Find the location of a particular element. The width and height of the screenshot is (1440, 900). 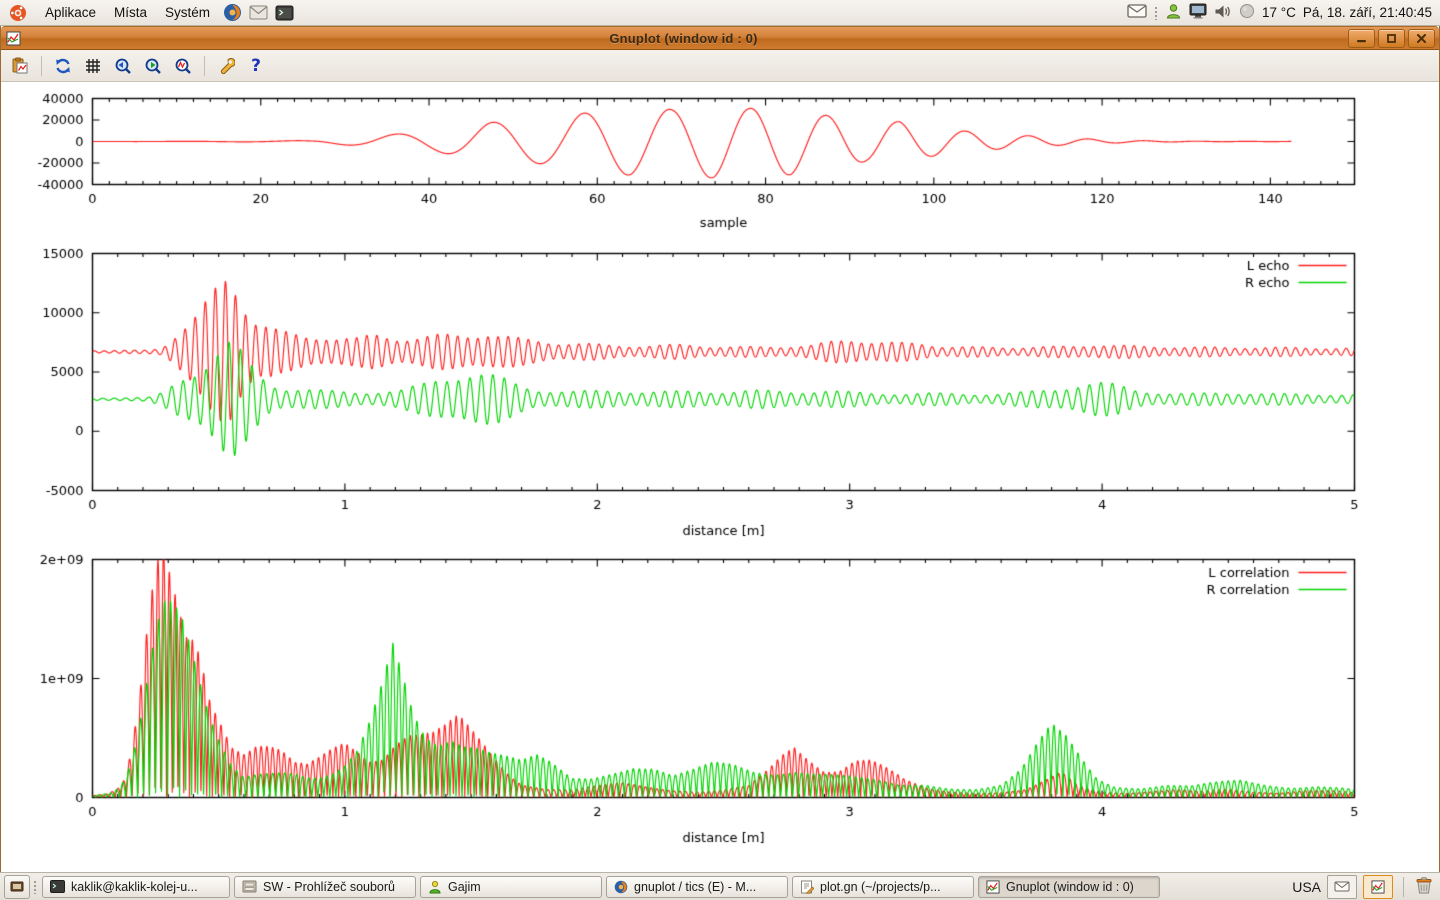

panel-menus: Aplikace Místa Systém is located at coordinates (148, 12).